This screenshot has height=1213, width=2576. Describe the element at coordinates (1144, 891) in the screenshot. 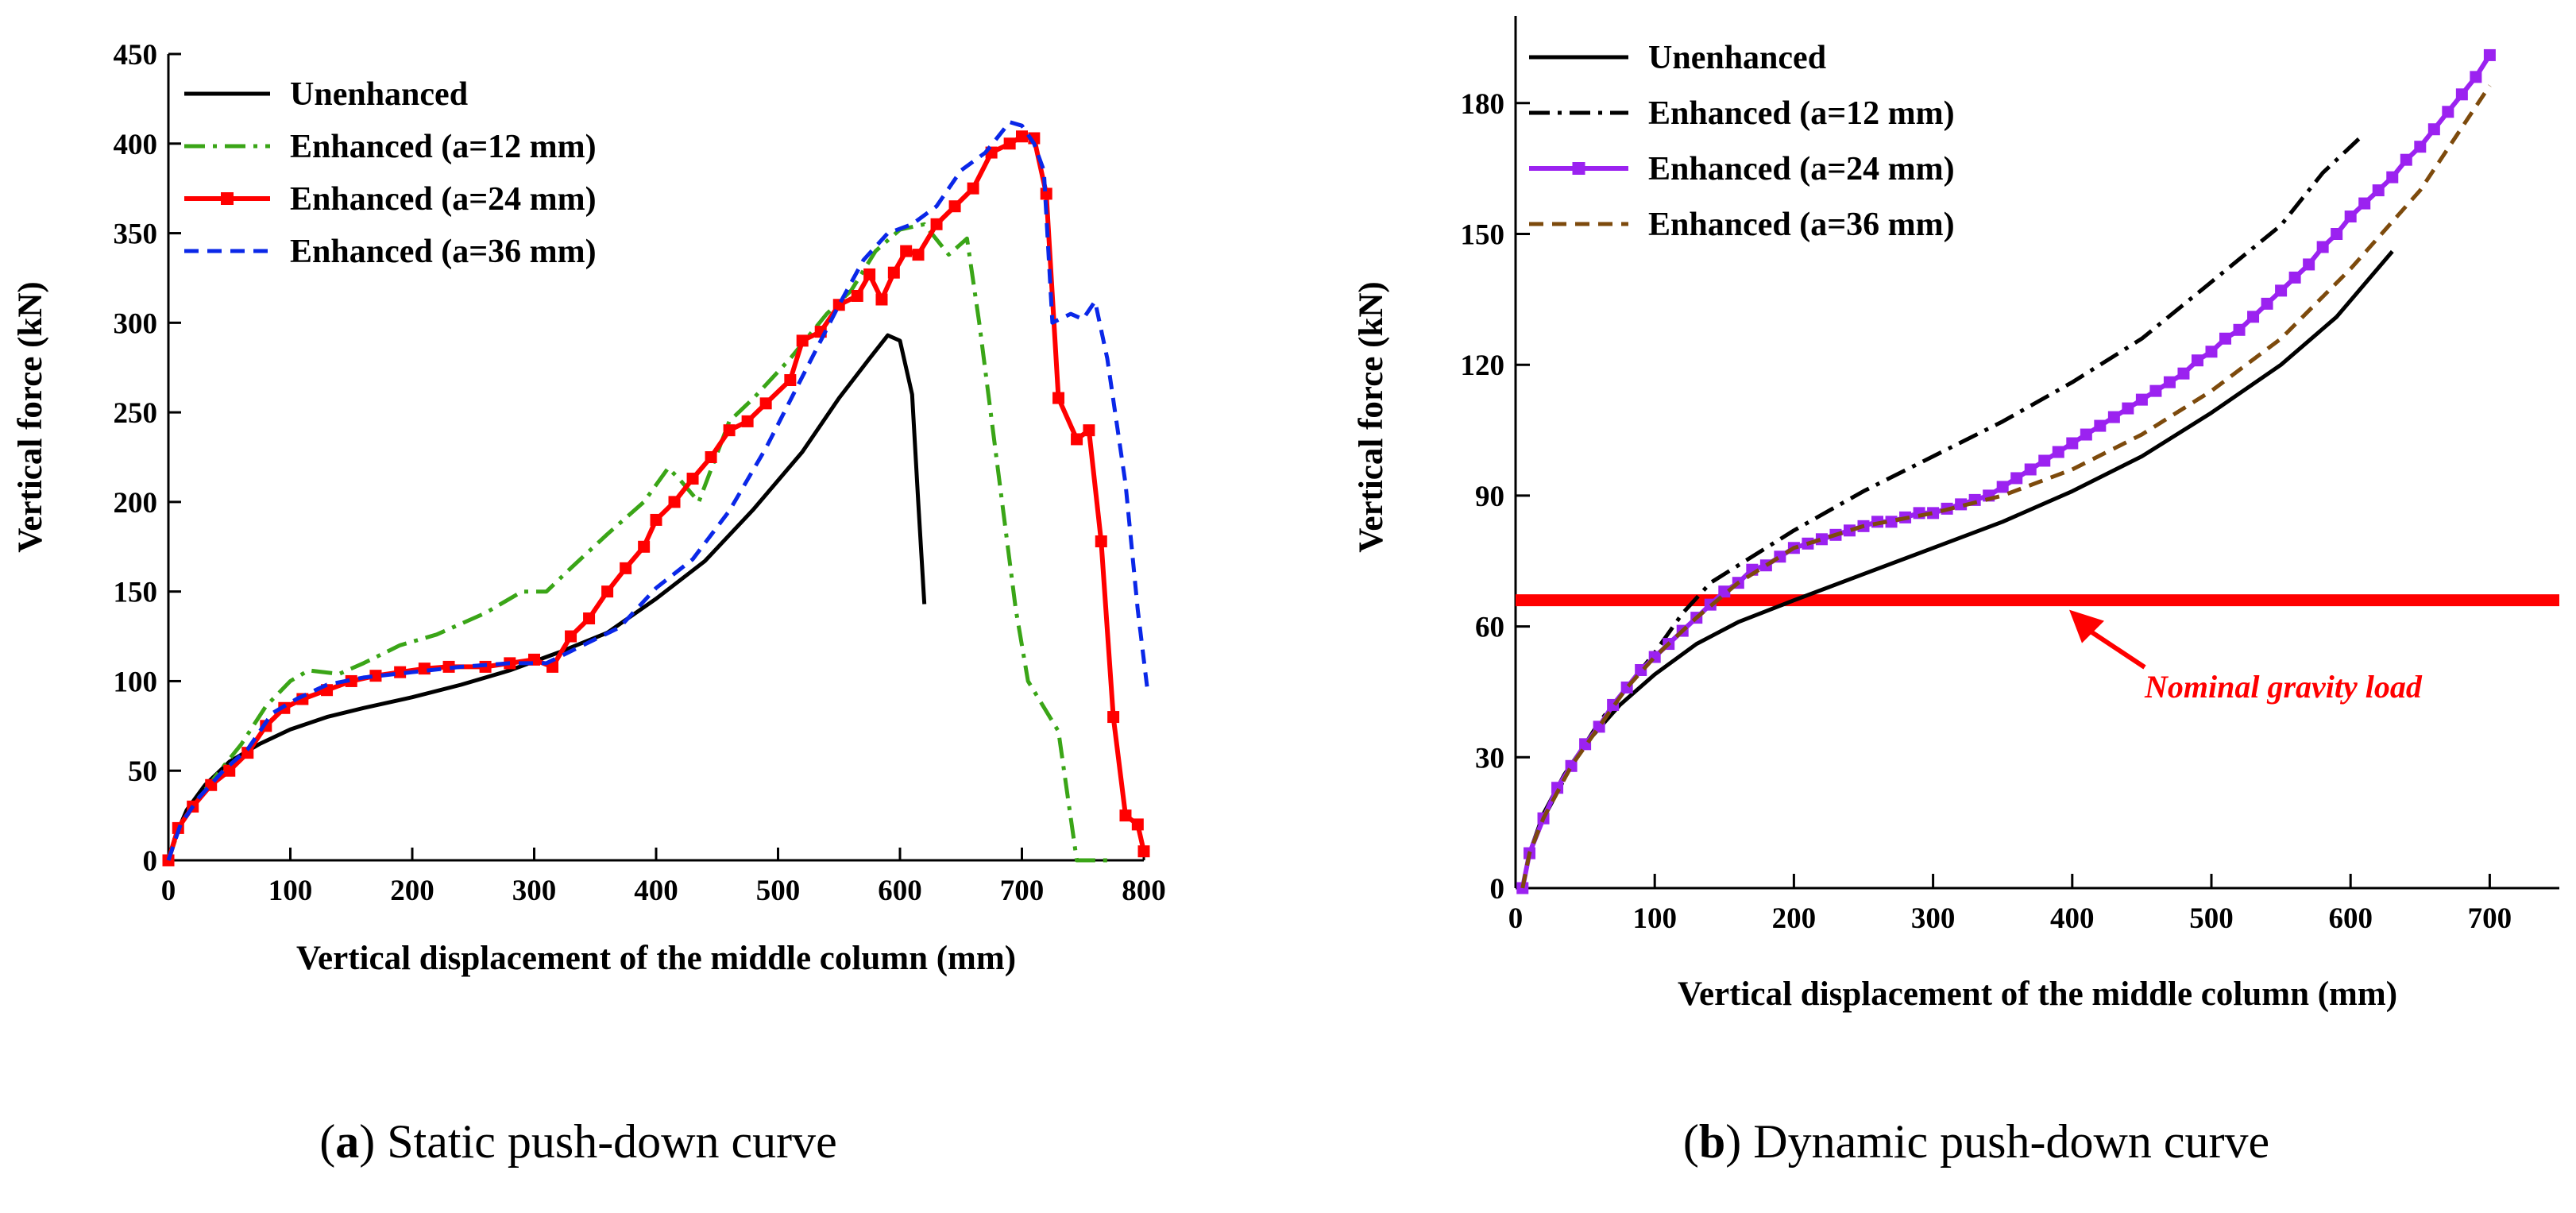

I see `x-tick-label: 800` at that location.